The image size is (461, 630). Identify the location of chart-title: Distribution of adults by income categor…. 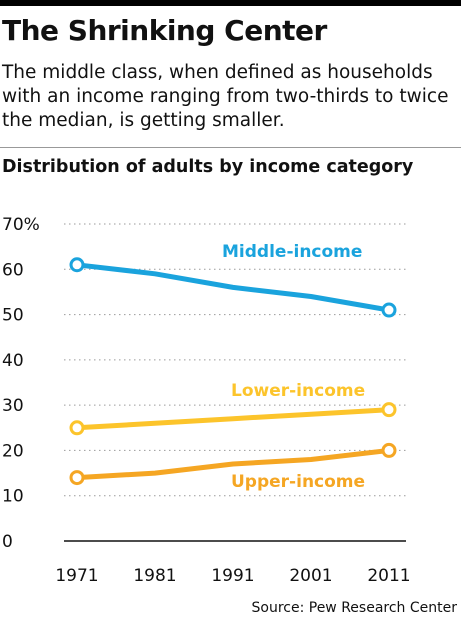
(208, 167).